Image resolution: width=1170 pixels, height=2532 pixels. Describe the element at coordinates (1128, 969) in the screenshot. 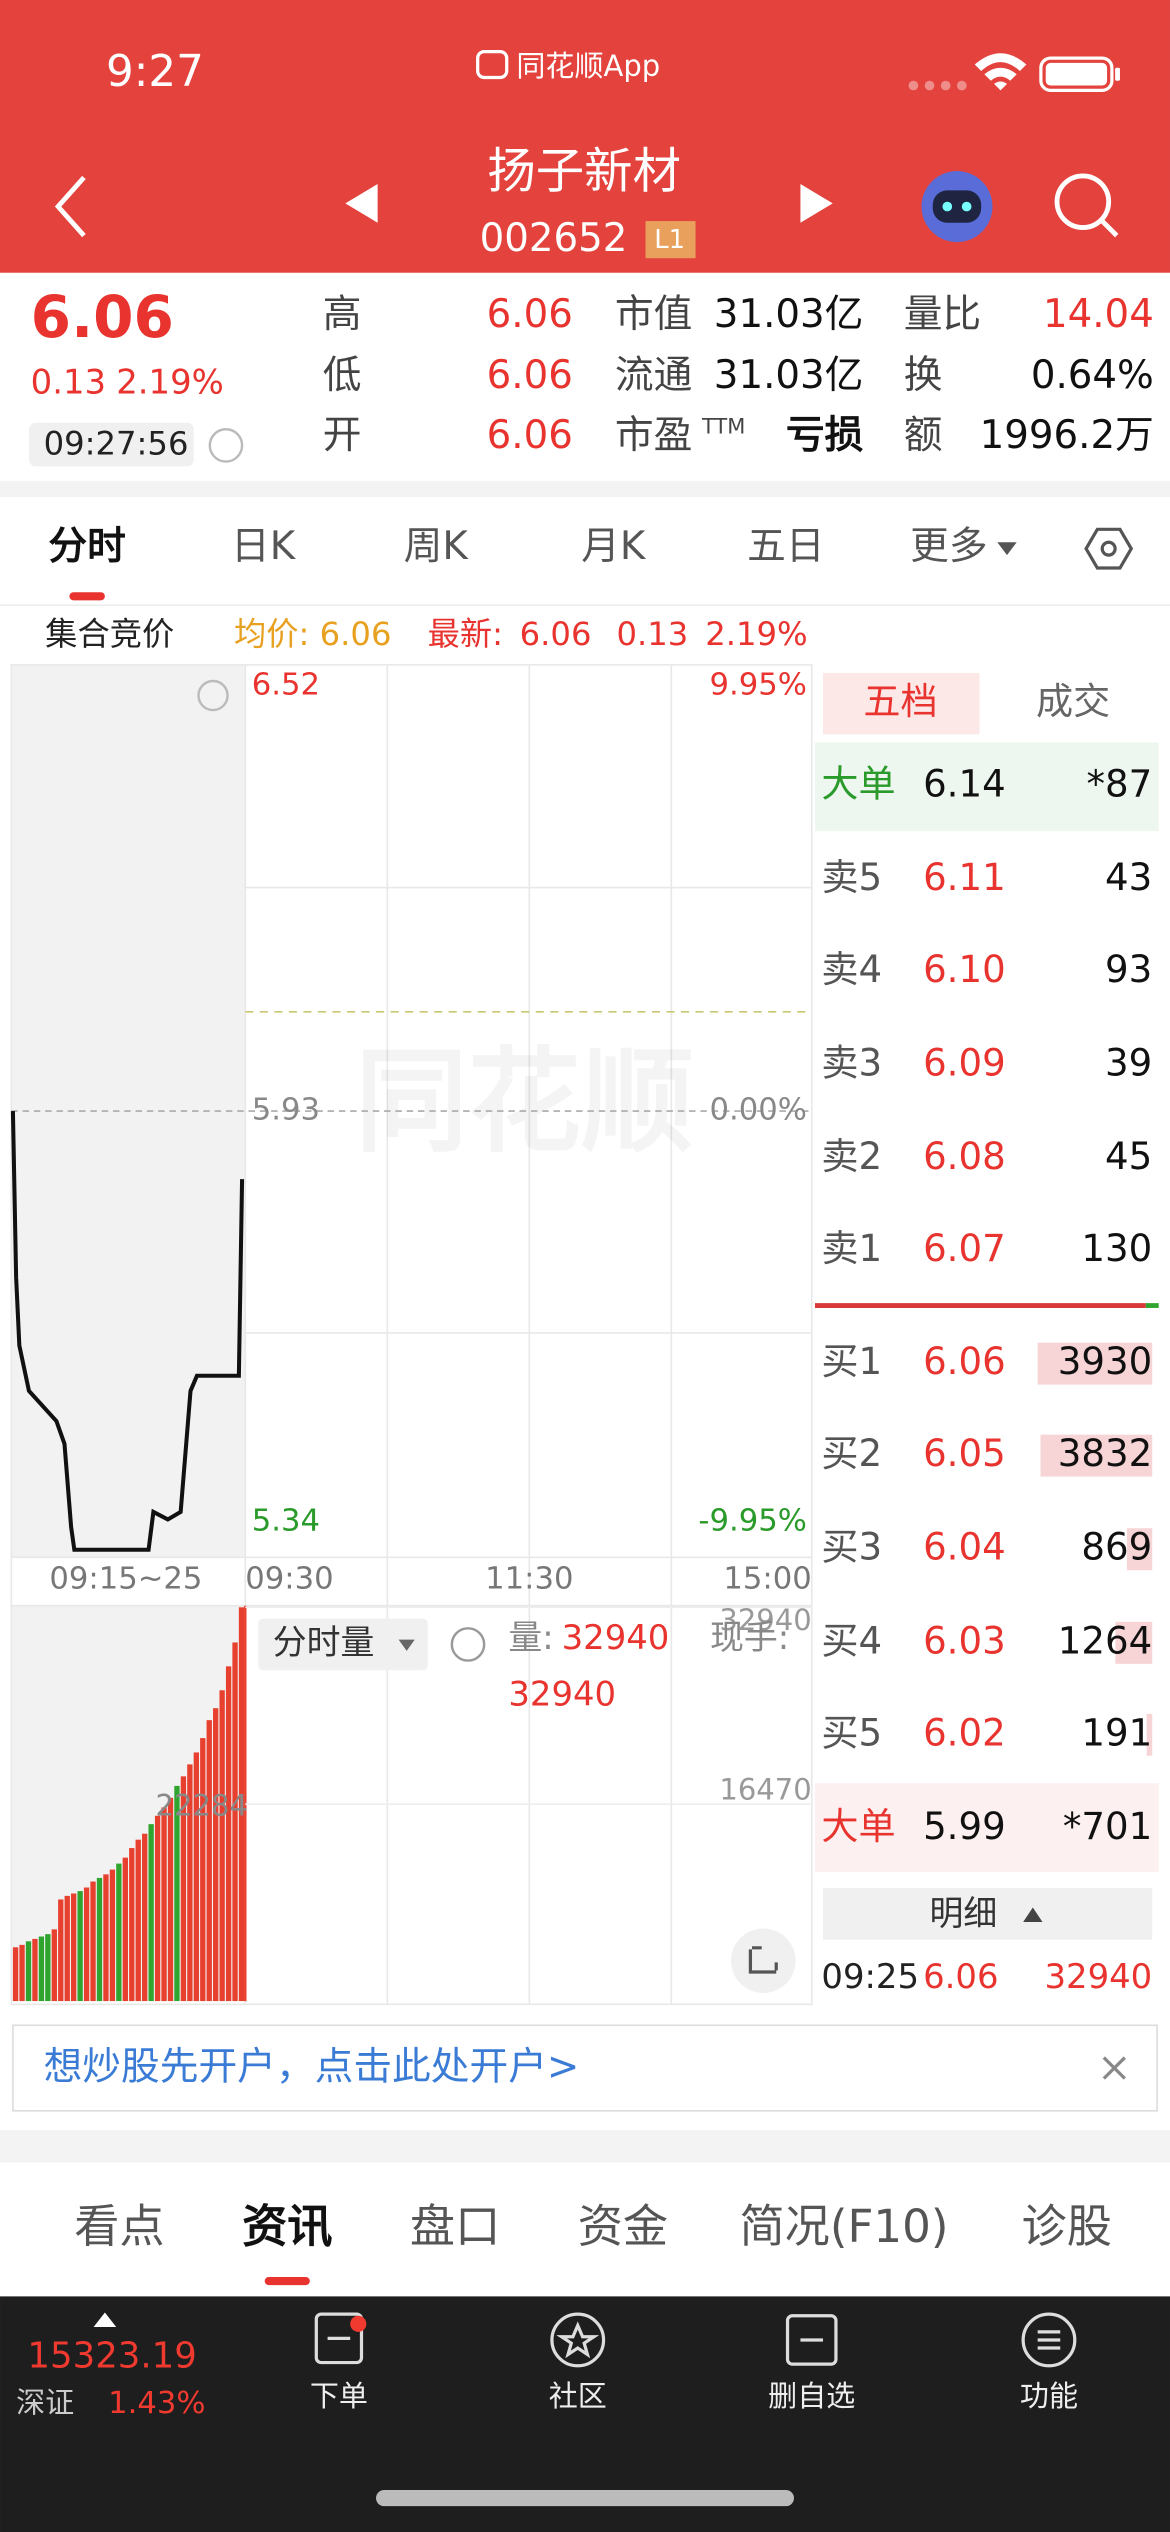

I see `book-qty: 93` at that location.